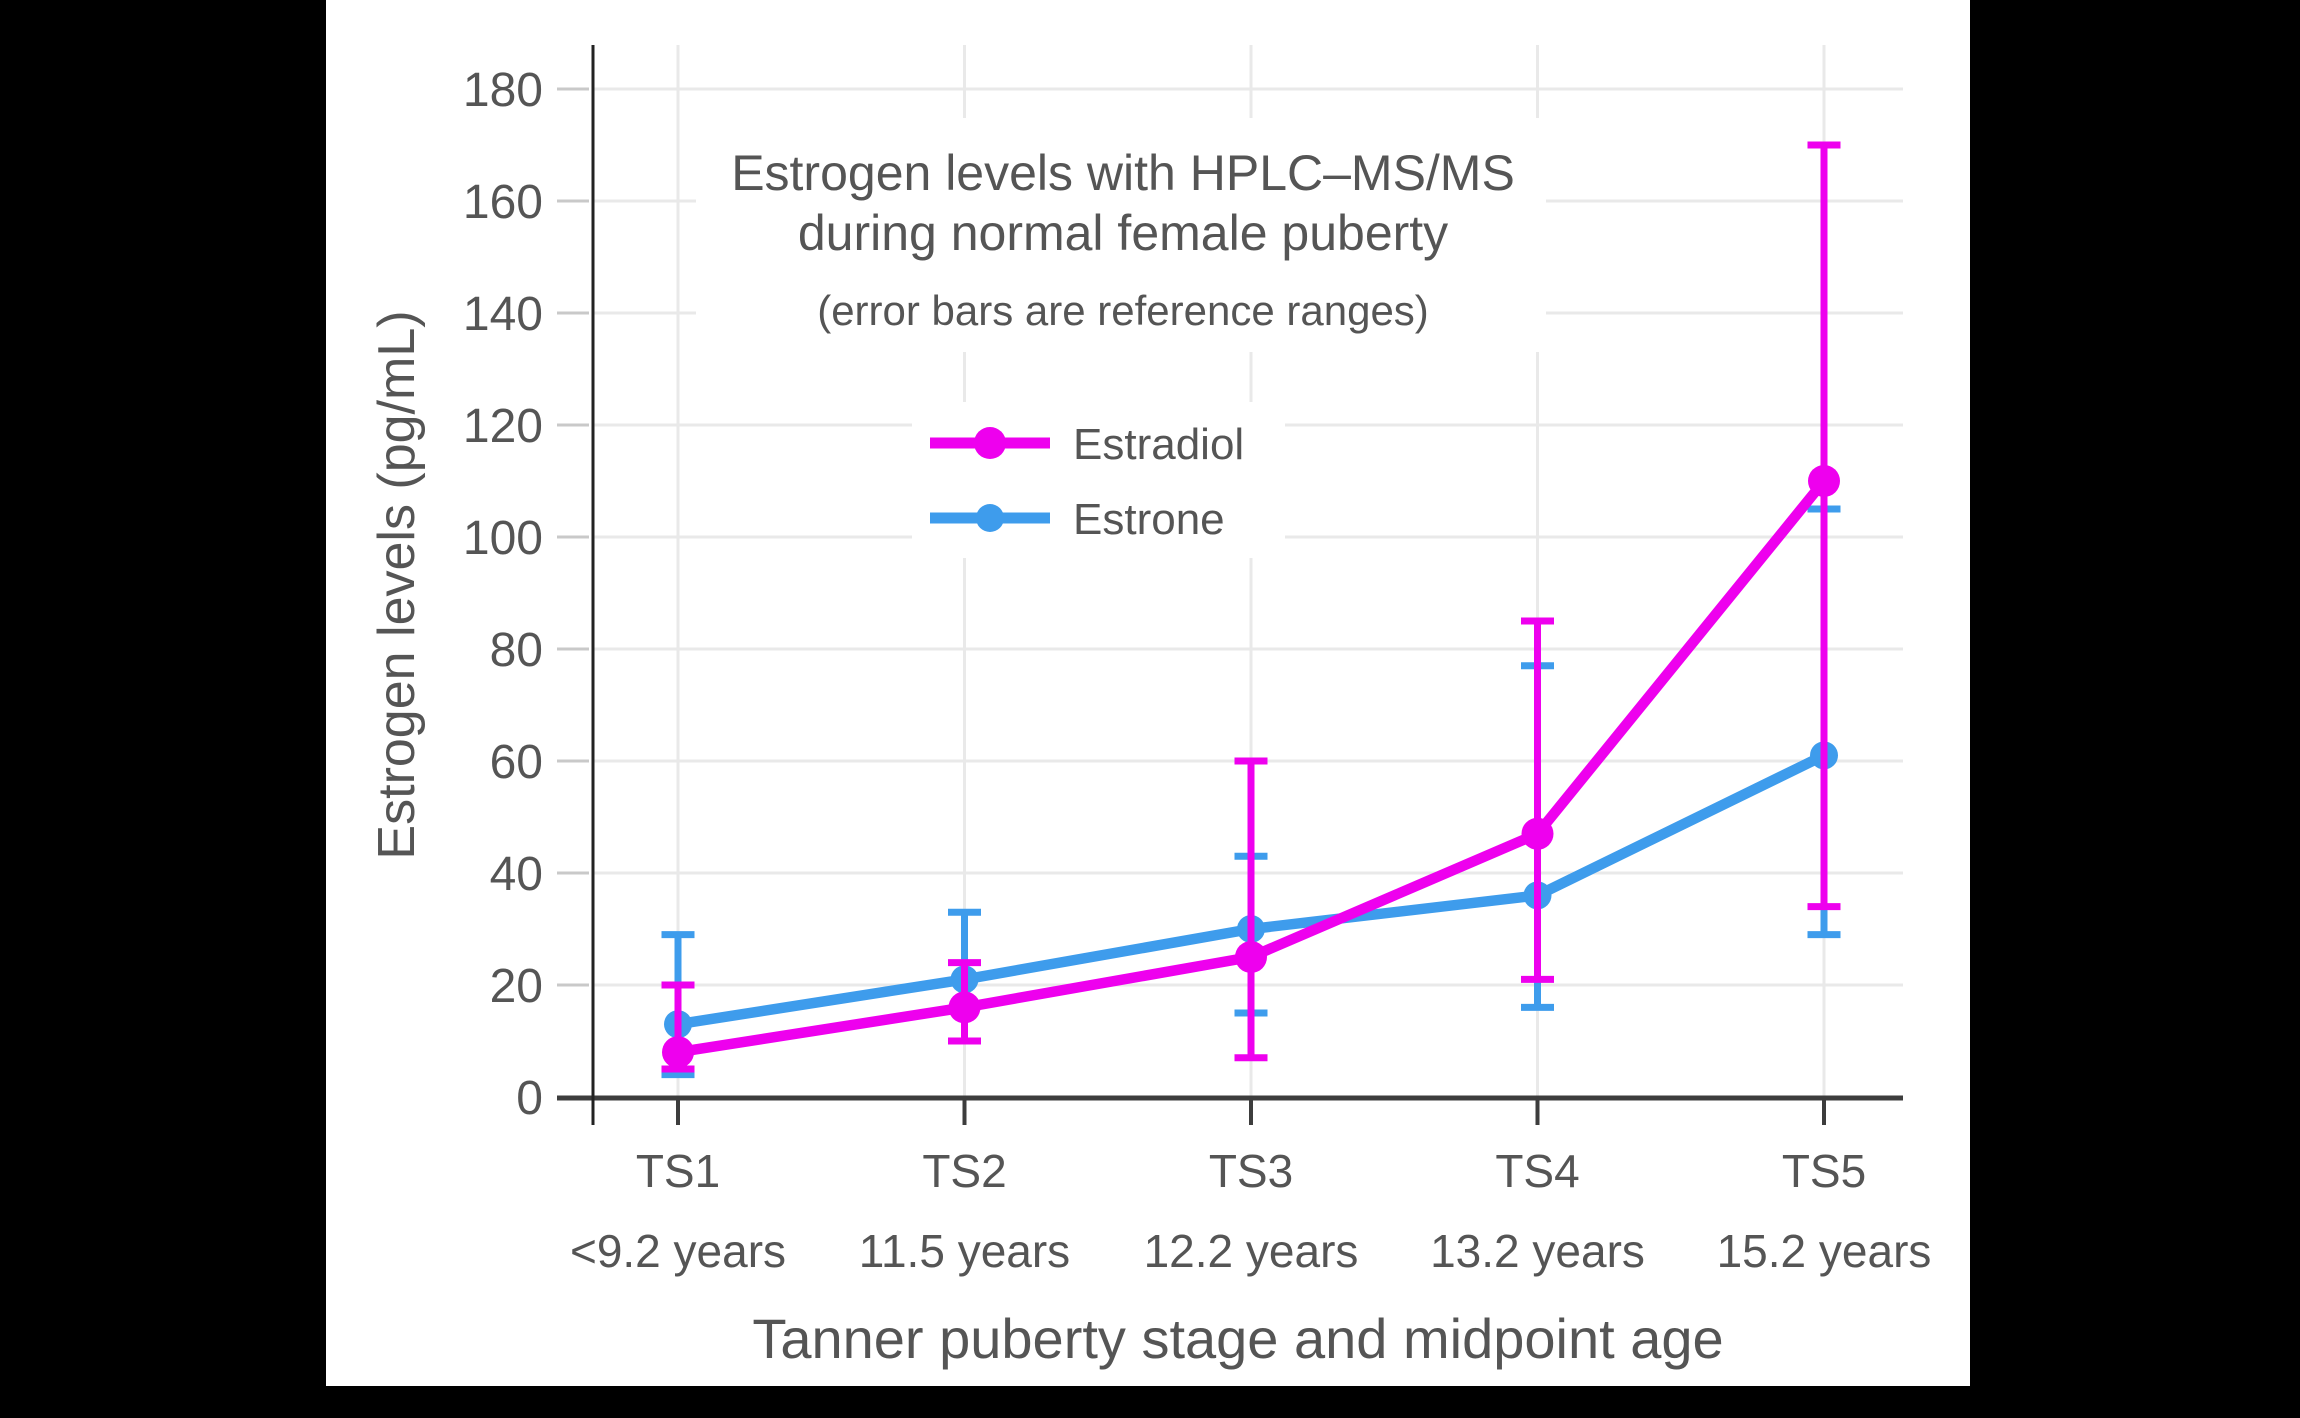  Describe the element at coordinates (1824, 1251) in the screenshot. I see `x-category-age-label: 15.2 years` at that location.